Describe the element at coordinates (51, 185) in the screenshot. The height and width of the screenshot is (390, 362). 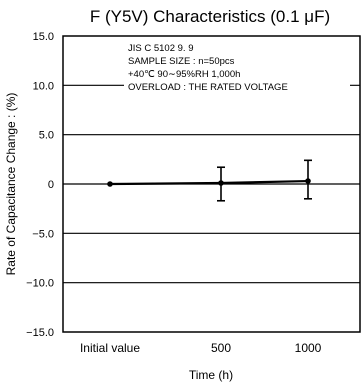
I see `y-tick-label: 0` at that location.